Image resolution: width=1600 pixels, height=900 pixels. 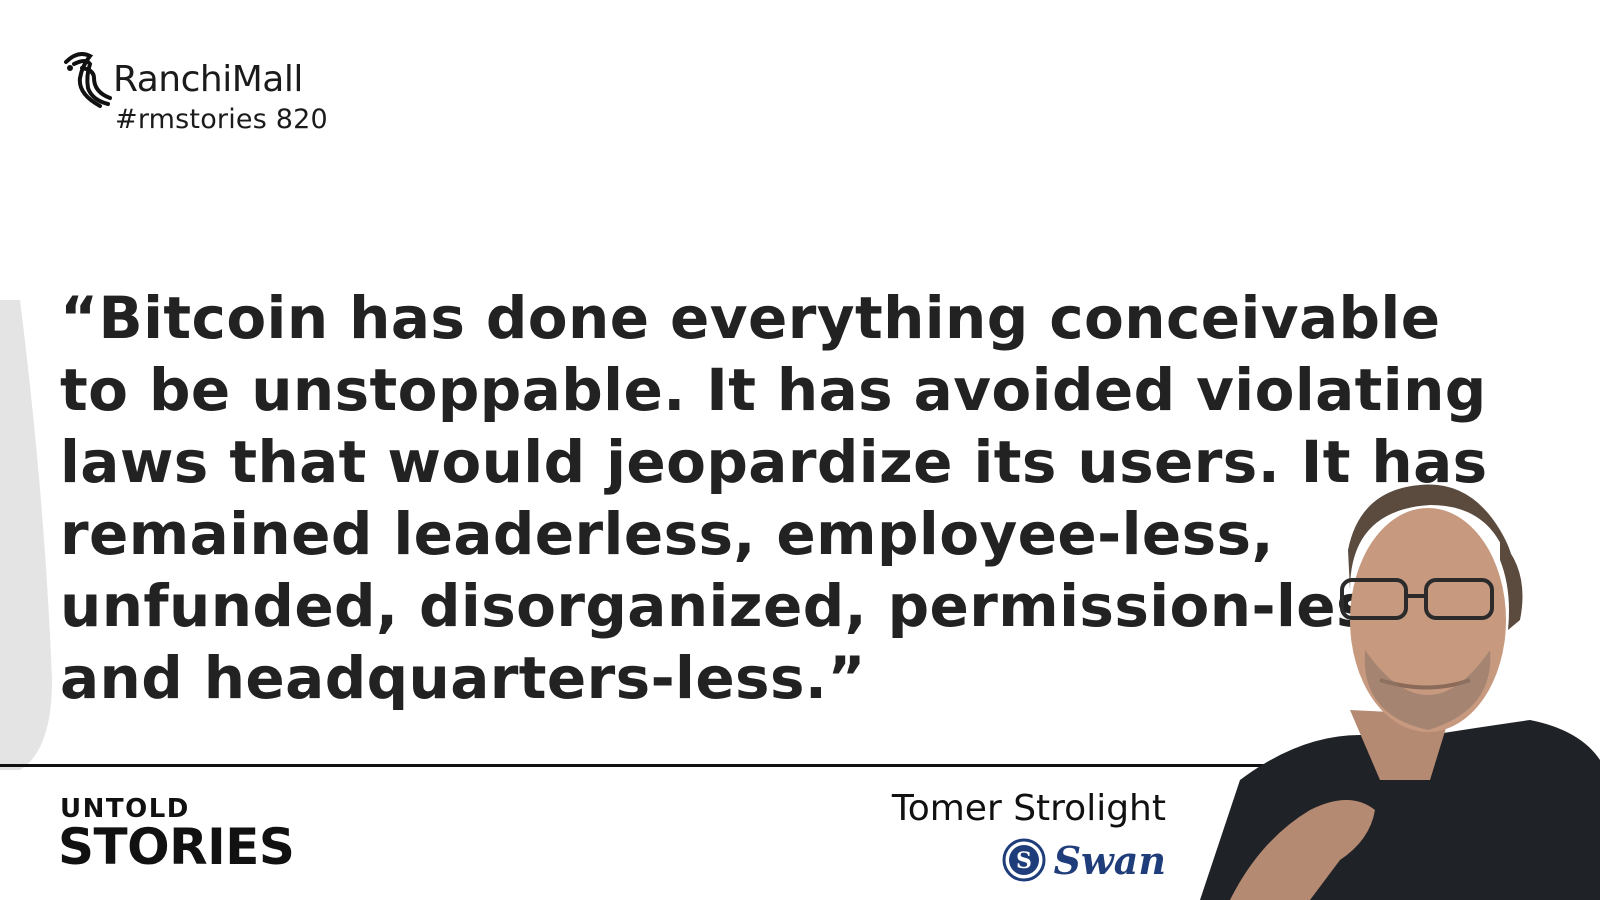 What do you see at coordinates (744, 606) in the screenshot?
I see `quote-line: unfunded, disorganized, permission-less,` at bounding box center [744, 606].